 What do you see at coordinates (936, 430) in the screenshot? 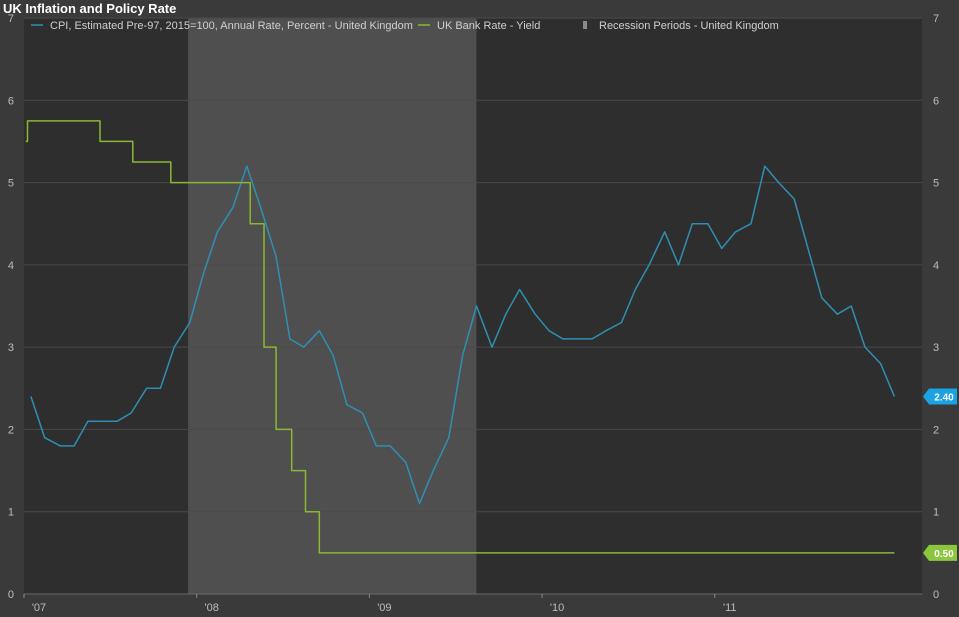
I see `y-tick-right: 2` at bounding box center [936, 430].